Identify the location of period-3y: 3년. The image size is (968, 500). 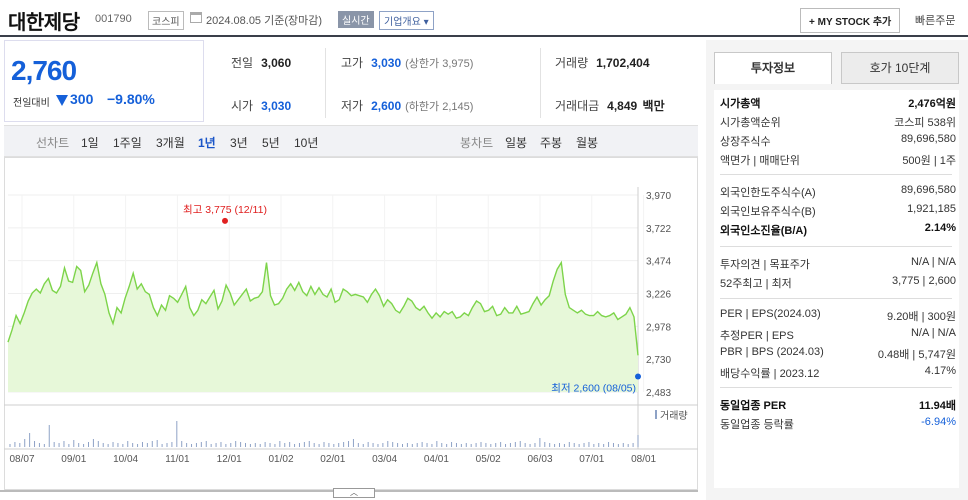
(239, 143).